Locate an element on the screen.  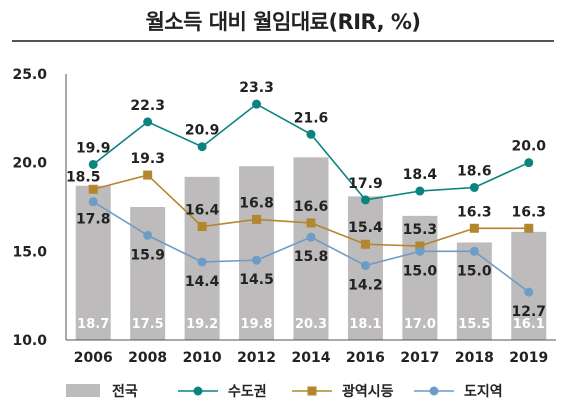
x-tick-label: 2018 is located at coordinates (474, 358).